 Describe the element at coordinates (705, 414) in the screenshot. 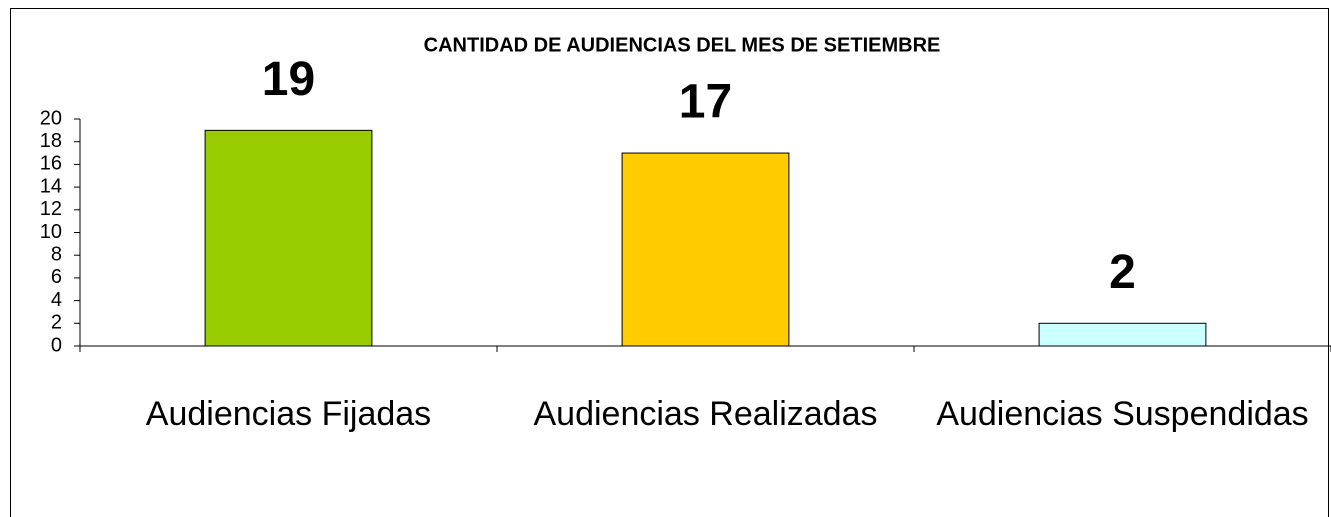

I see `x-tick-label: Audiencias Realizadas` at that location.